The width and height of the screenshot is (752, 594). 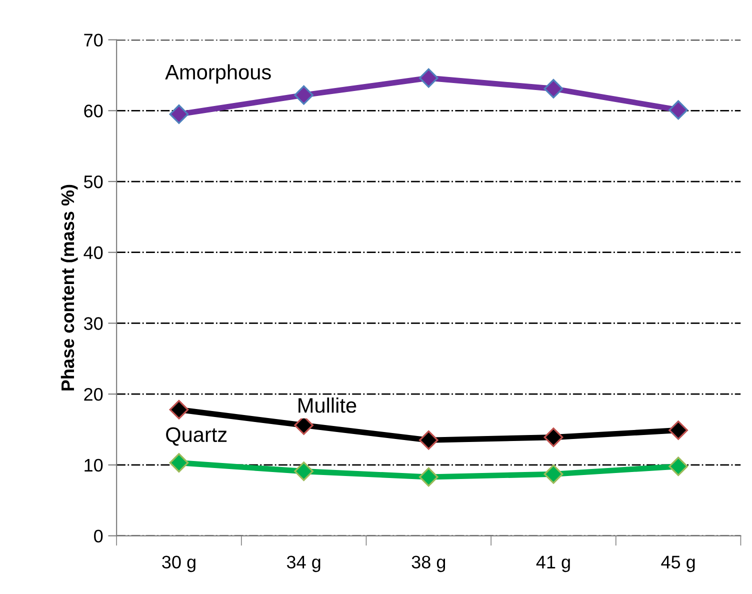 What do you see at coordinates (69, 287) in the screenshot?
I see `y-axis-title: Phase content (mass %)` at bounding box center [69, 287].